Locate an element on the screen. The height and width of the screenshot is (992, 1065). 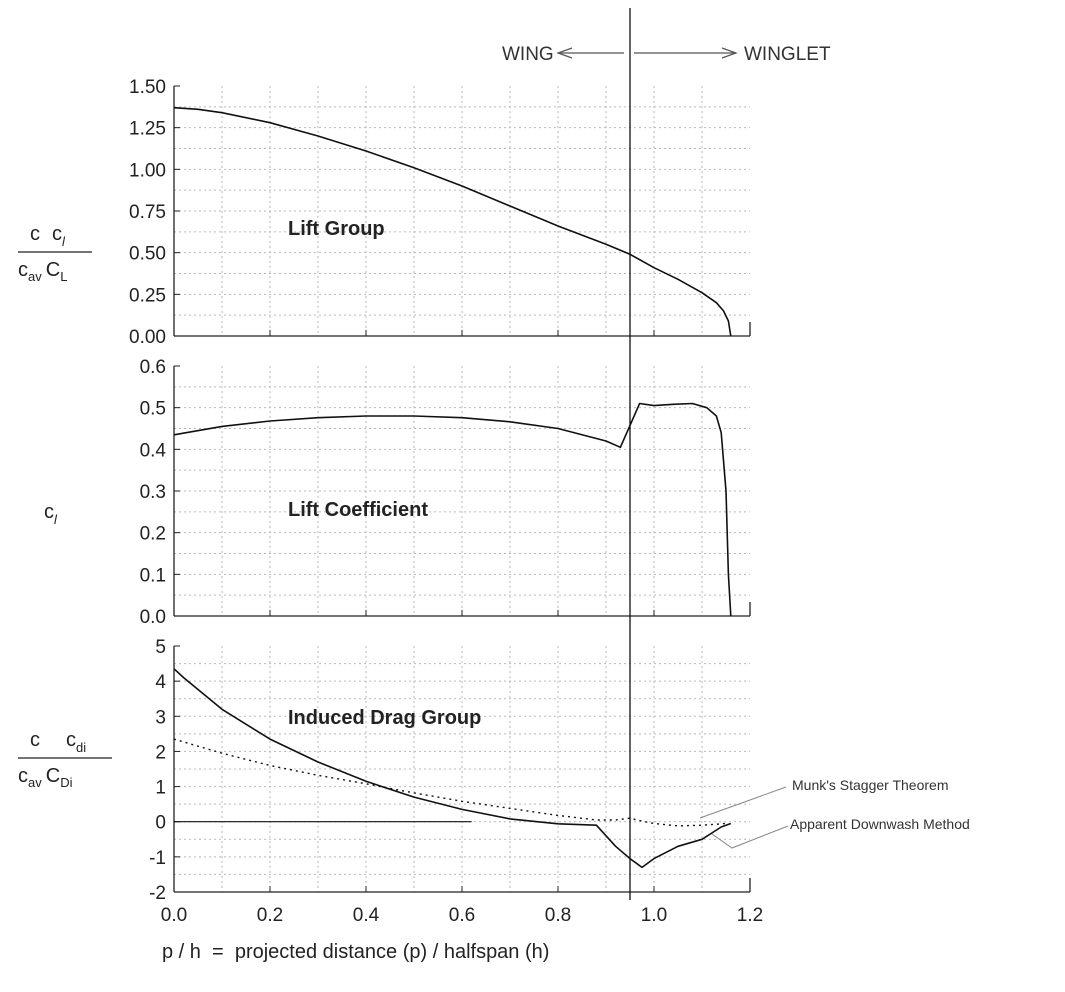
y-tick-label: 0.4 is located at coordinates (153, 450).